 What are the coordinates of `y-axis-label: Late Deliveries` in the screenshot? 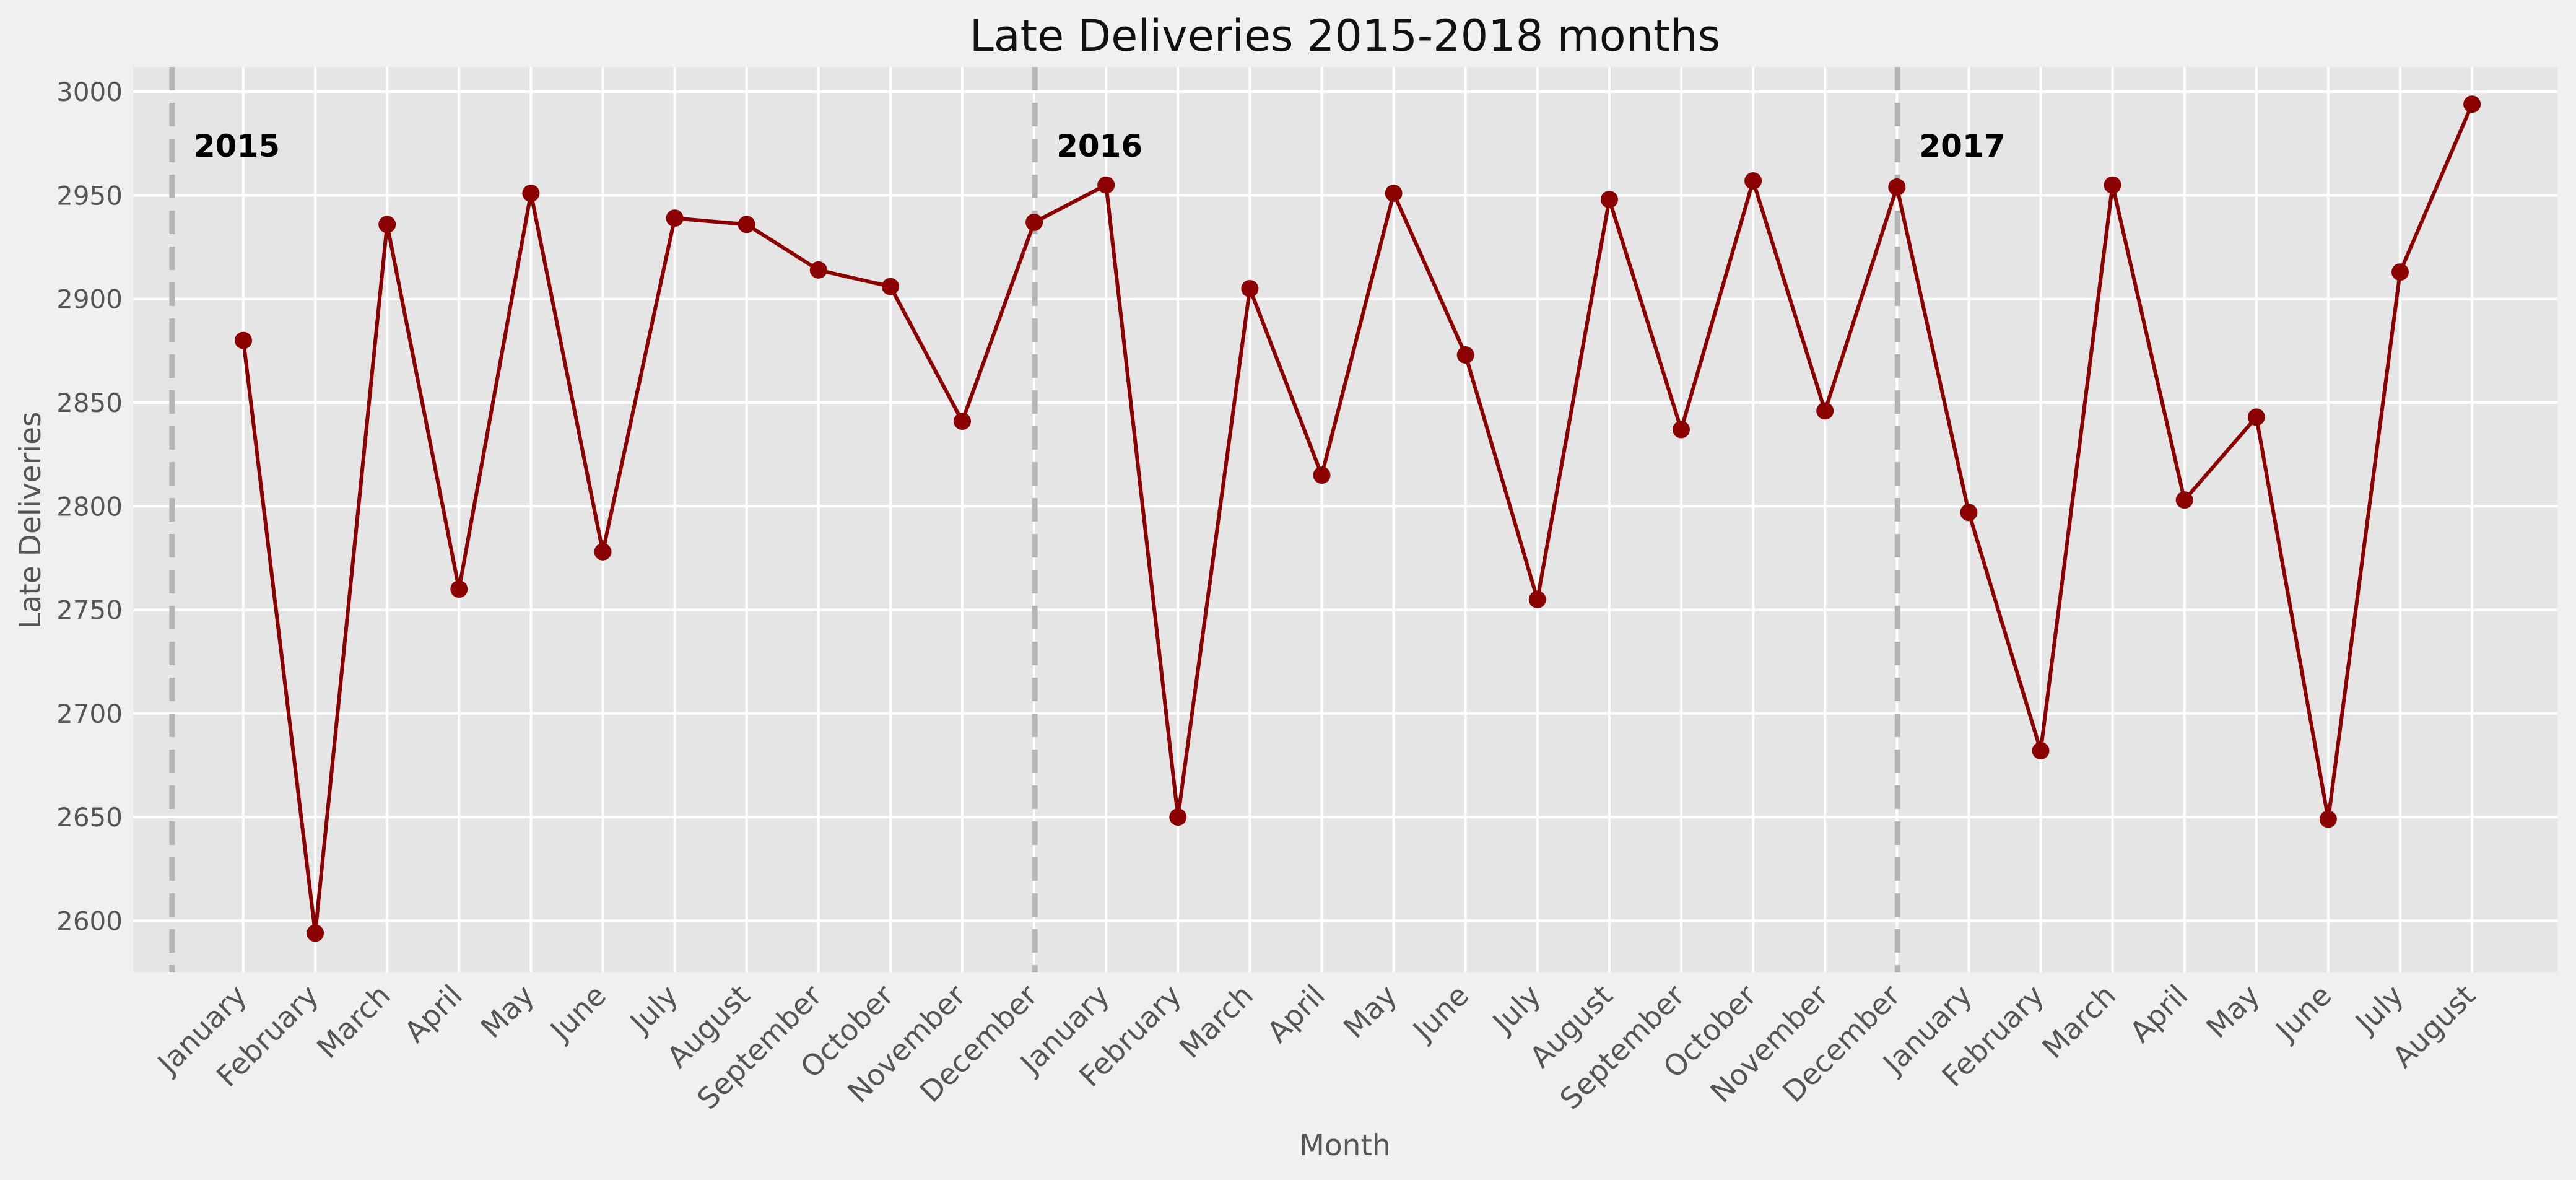 It's located at (31, 520).